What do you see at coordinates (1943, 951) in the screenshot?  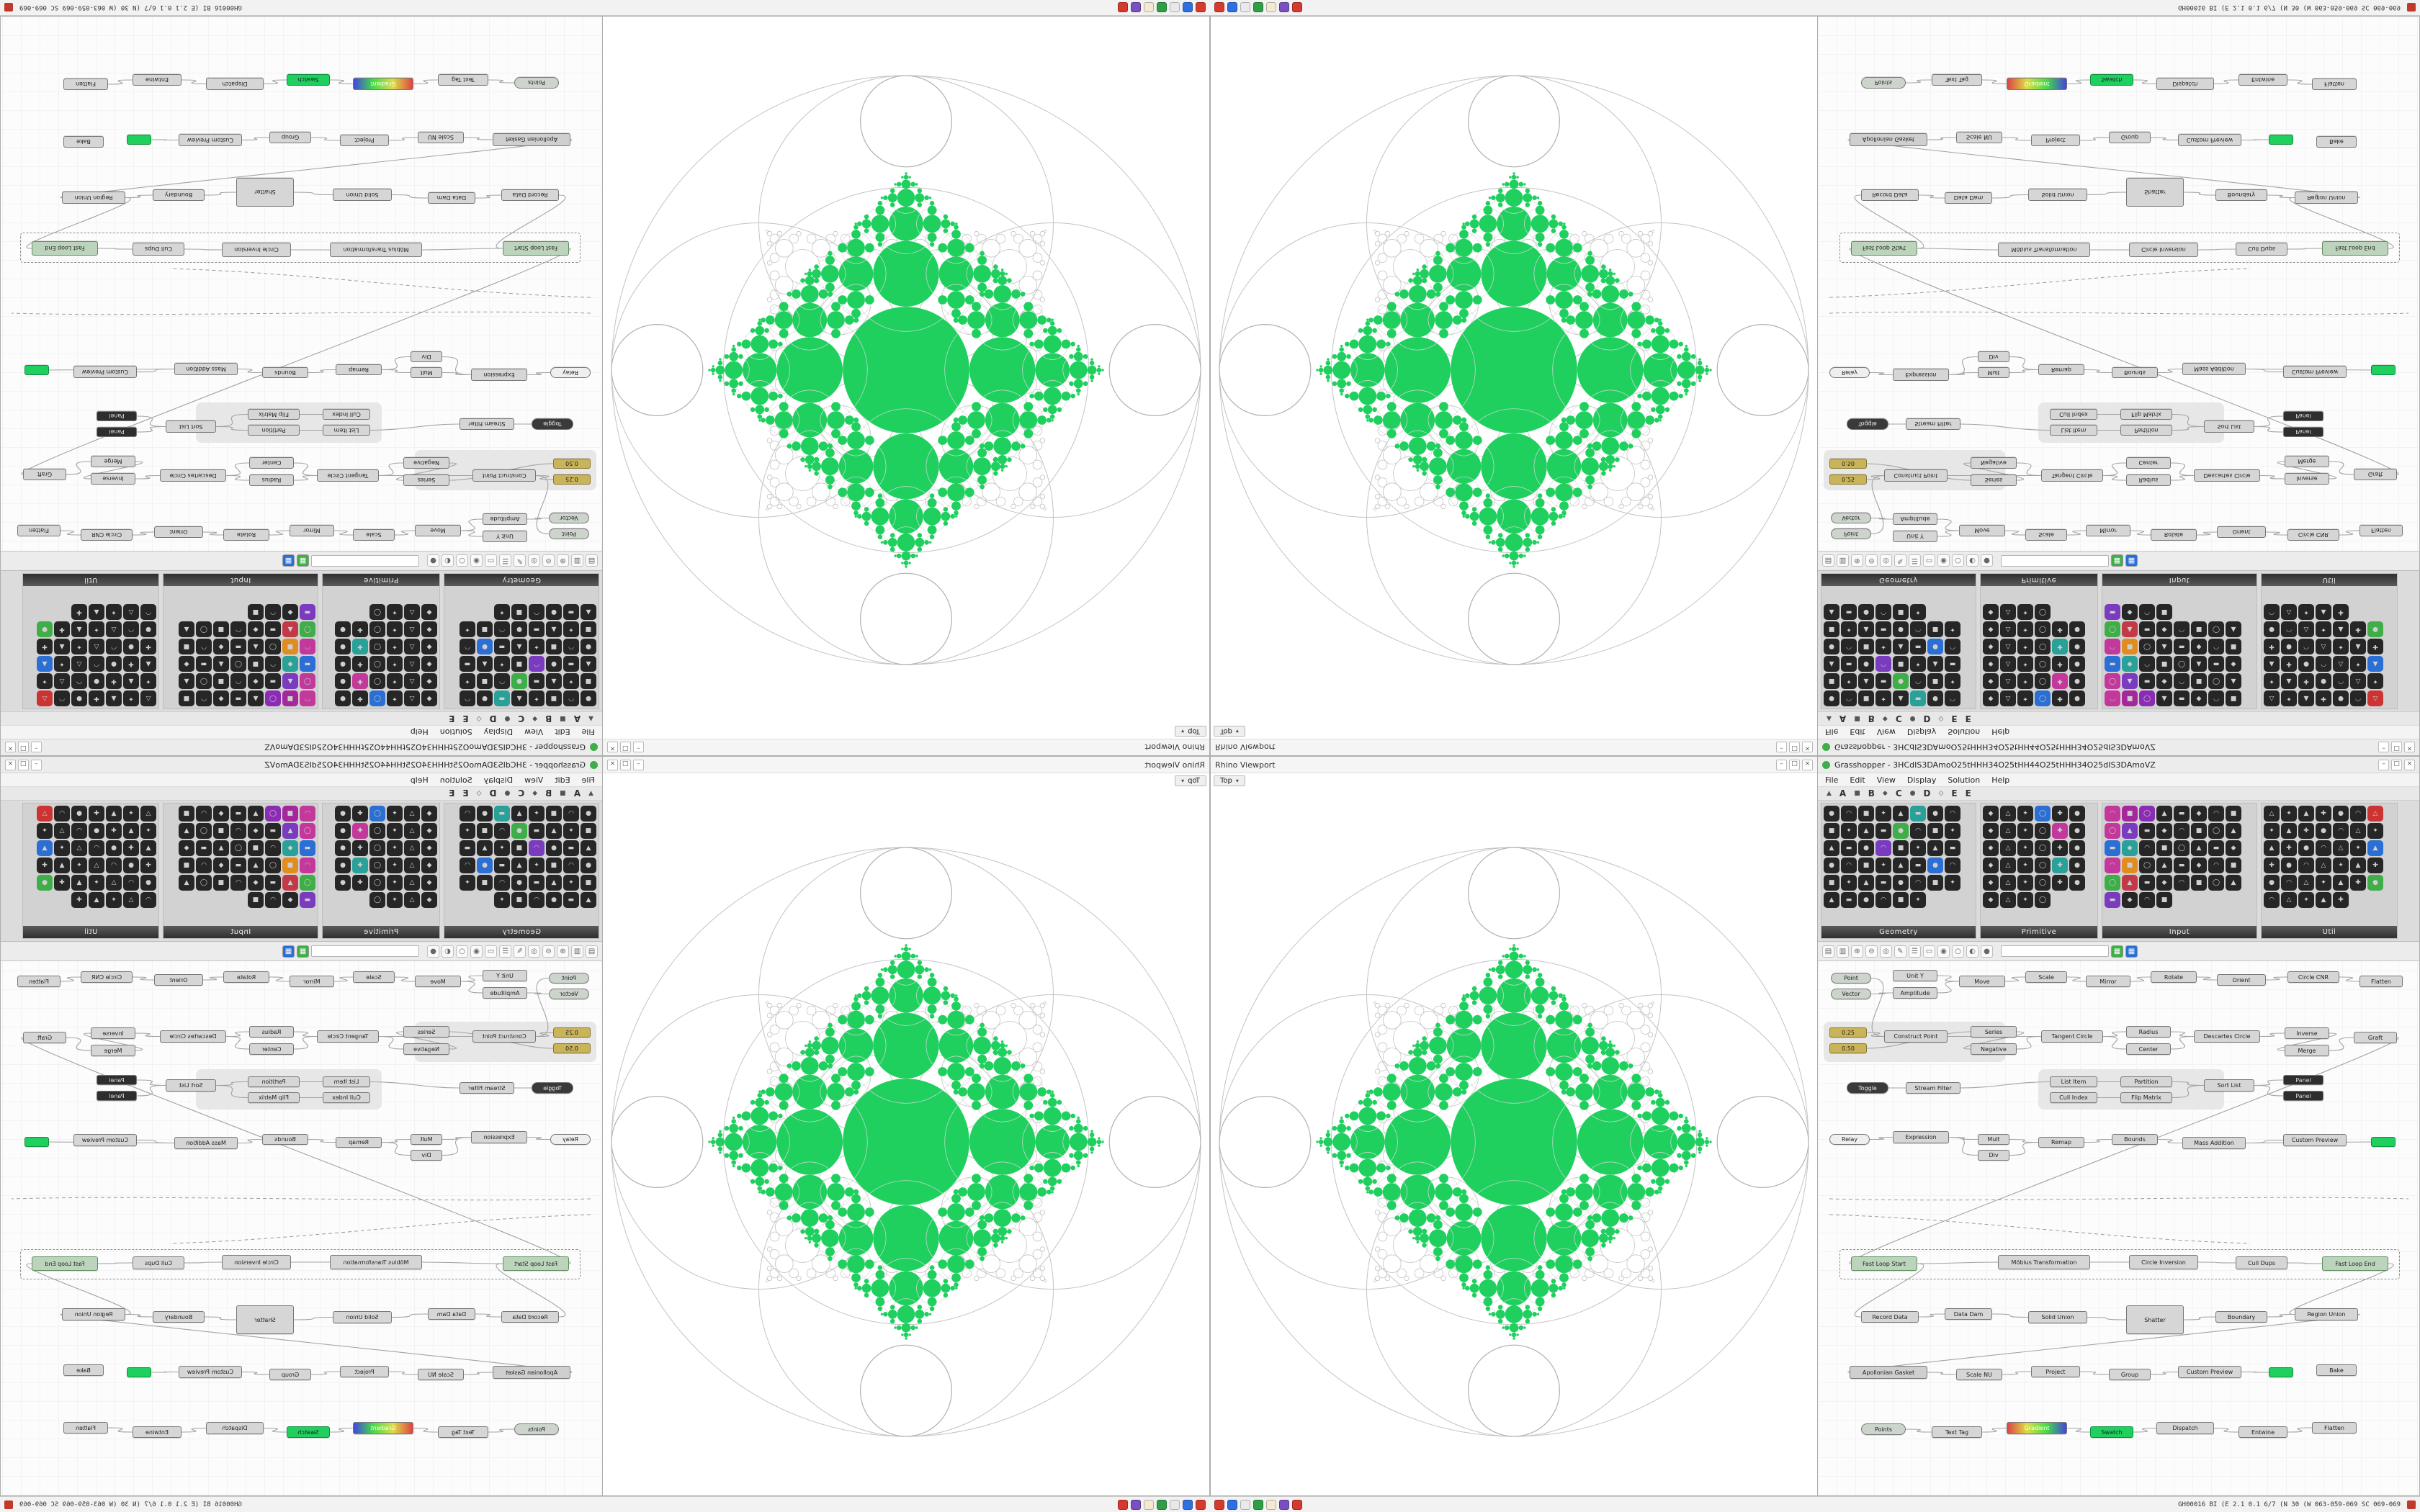 I see `hide-wires-icon: ◉` at bounding box center [1943, 951].